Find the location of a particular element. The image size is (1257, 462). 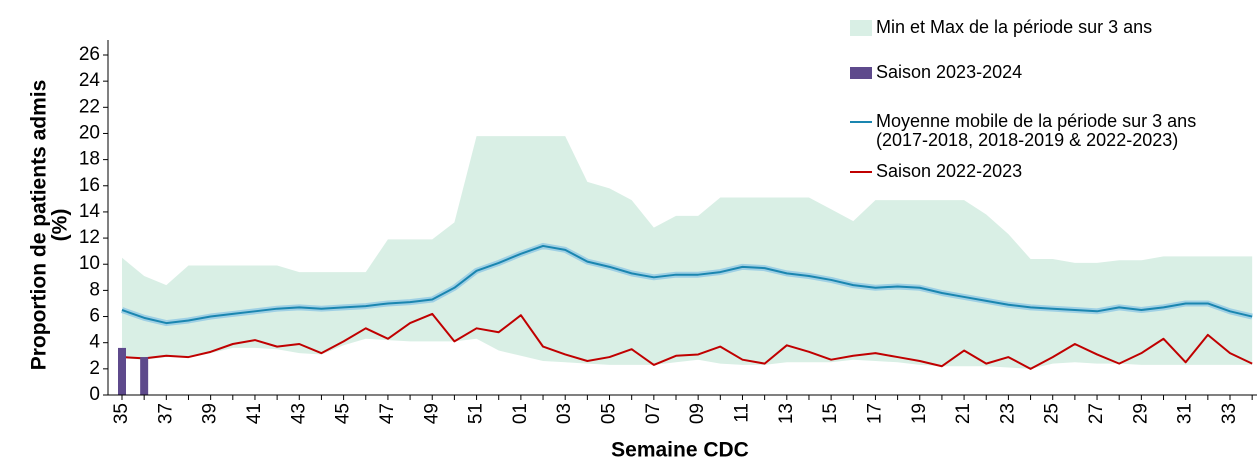

x-tick-label: 05 is located at coordinates (609, 413).